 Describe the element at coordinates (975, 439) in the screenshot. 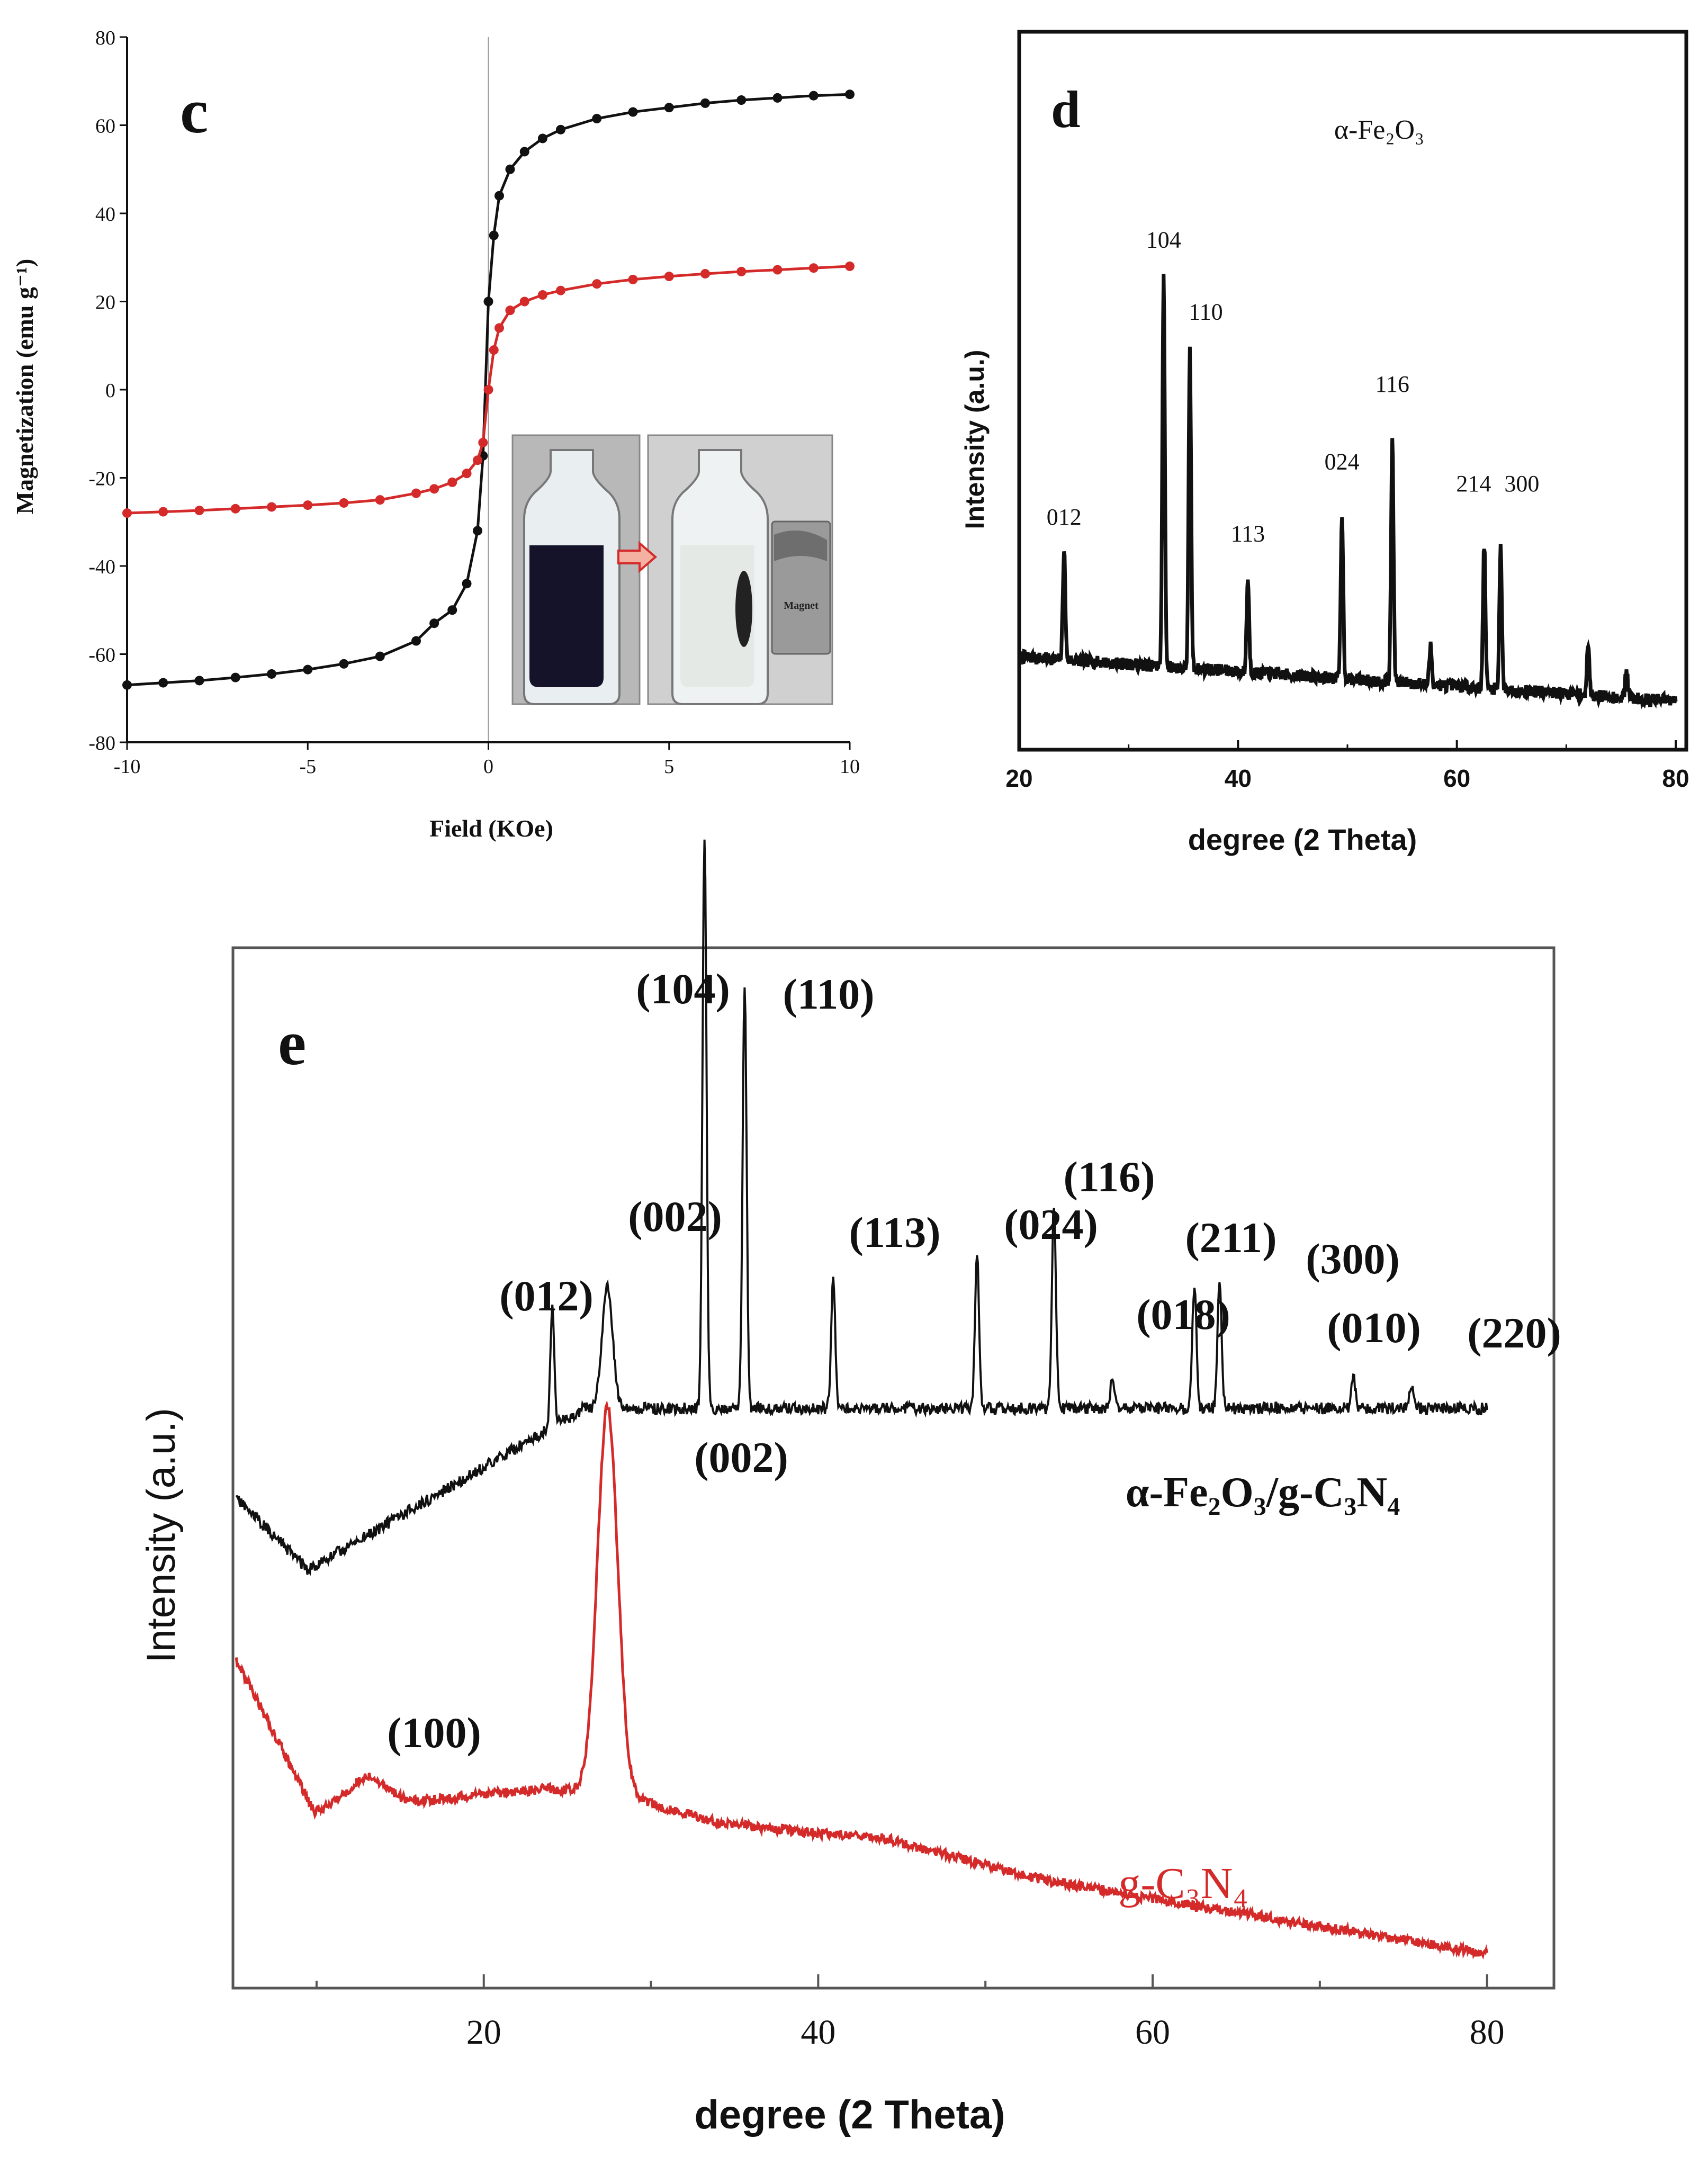

I see `panel-d-y-axis-label: Intensity (a.u.)` at that location.